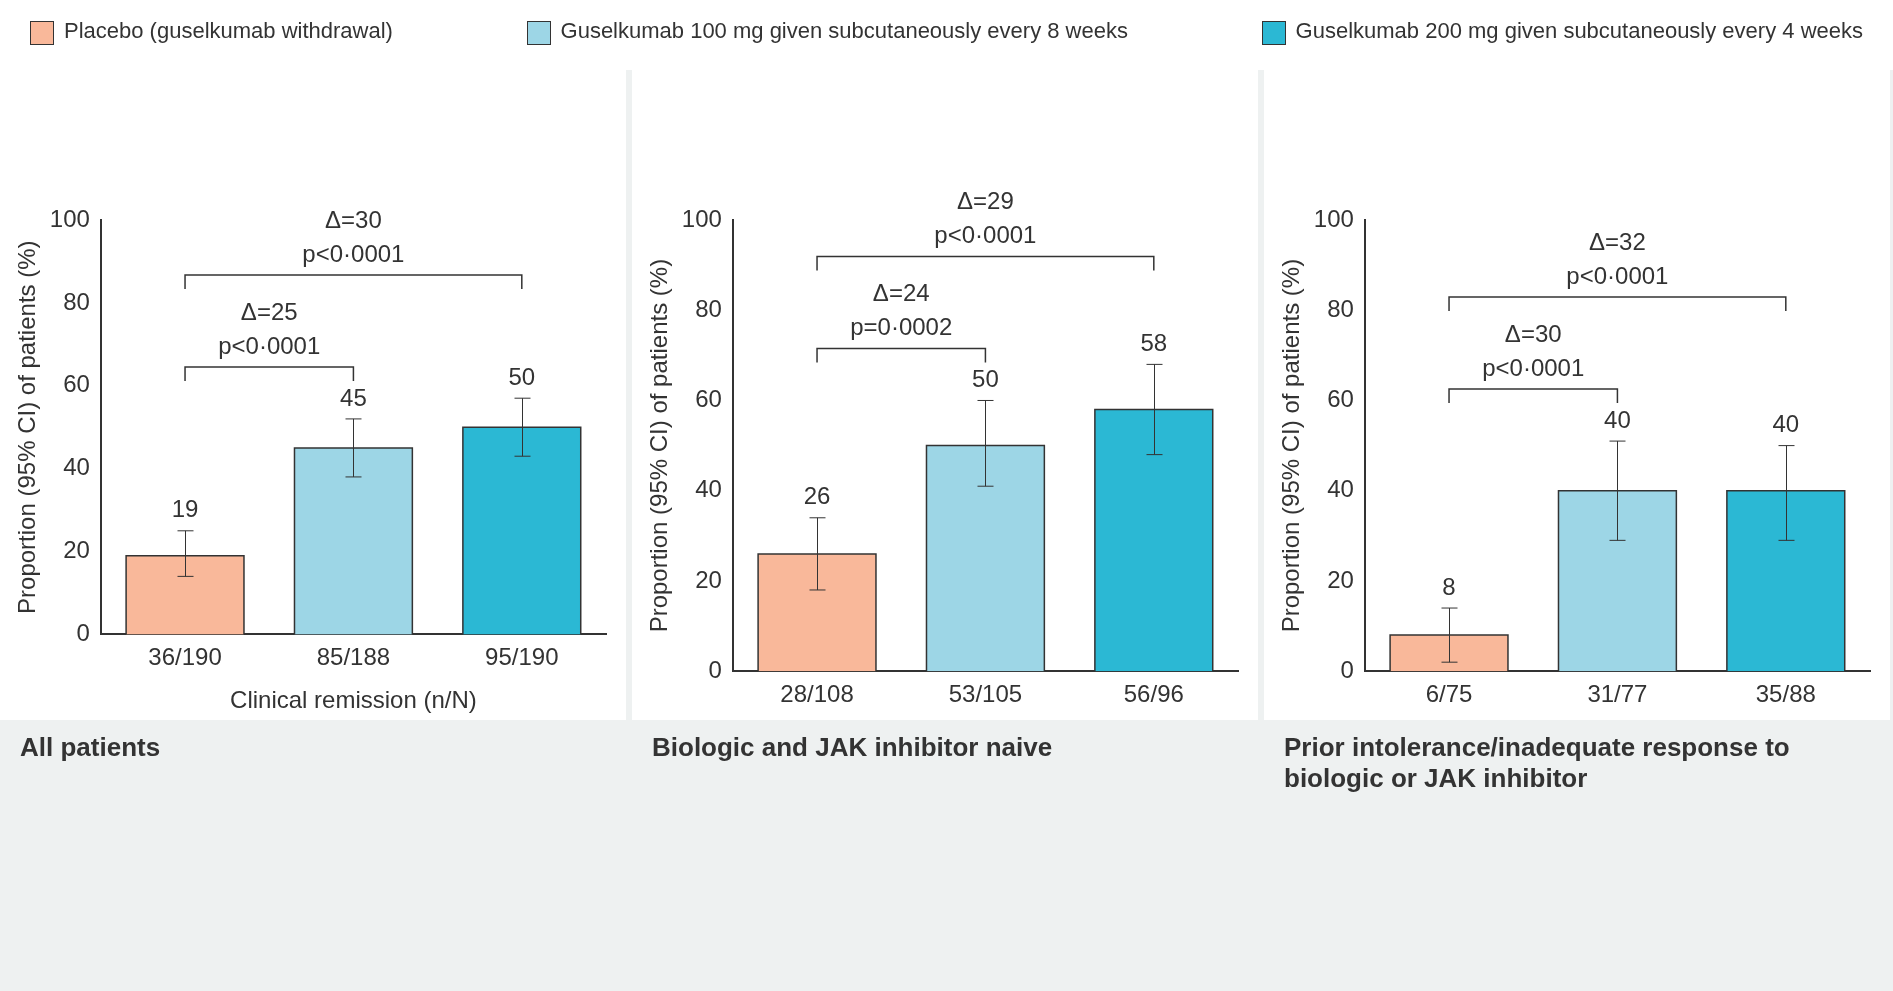 The image size is (1893, 991). What do you see at coordinates (817, 496) in the screenshot?
I see `data-label: 26` at bounding box center [817, 496].